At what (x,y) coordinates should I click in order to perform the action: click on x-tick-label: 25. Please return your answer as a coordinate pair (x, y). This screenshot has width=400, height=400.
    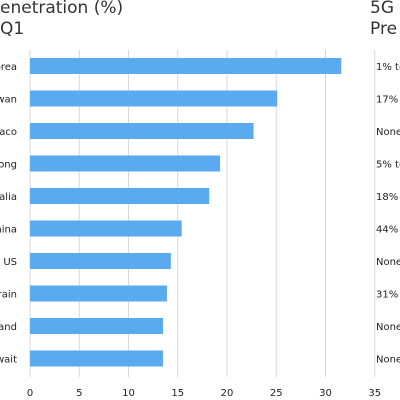
    Looking at the image, I should click on (276, 393).